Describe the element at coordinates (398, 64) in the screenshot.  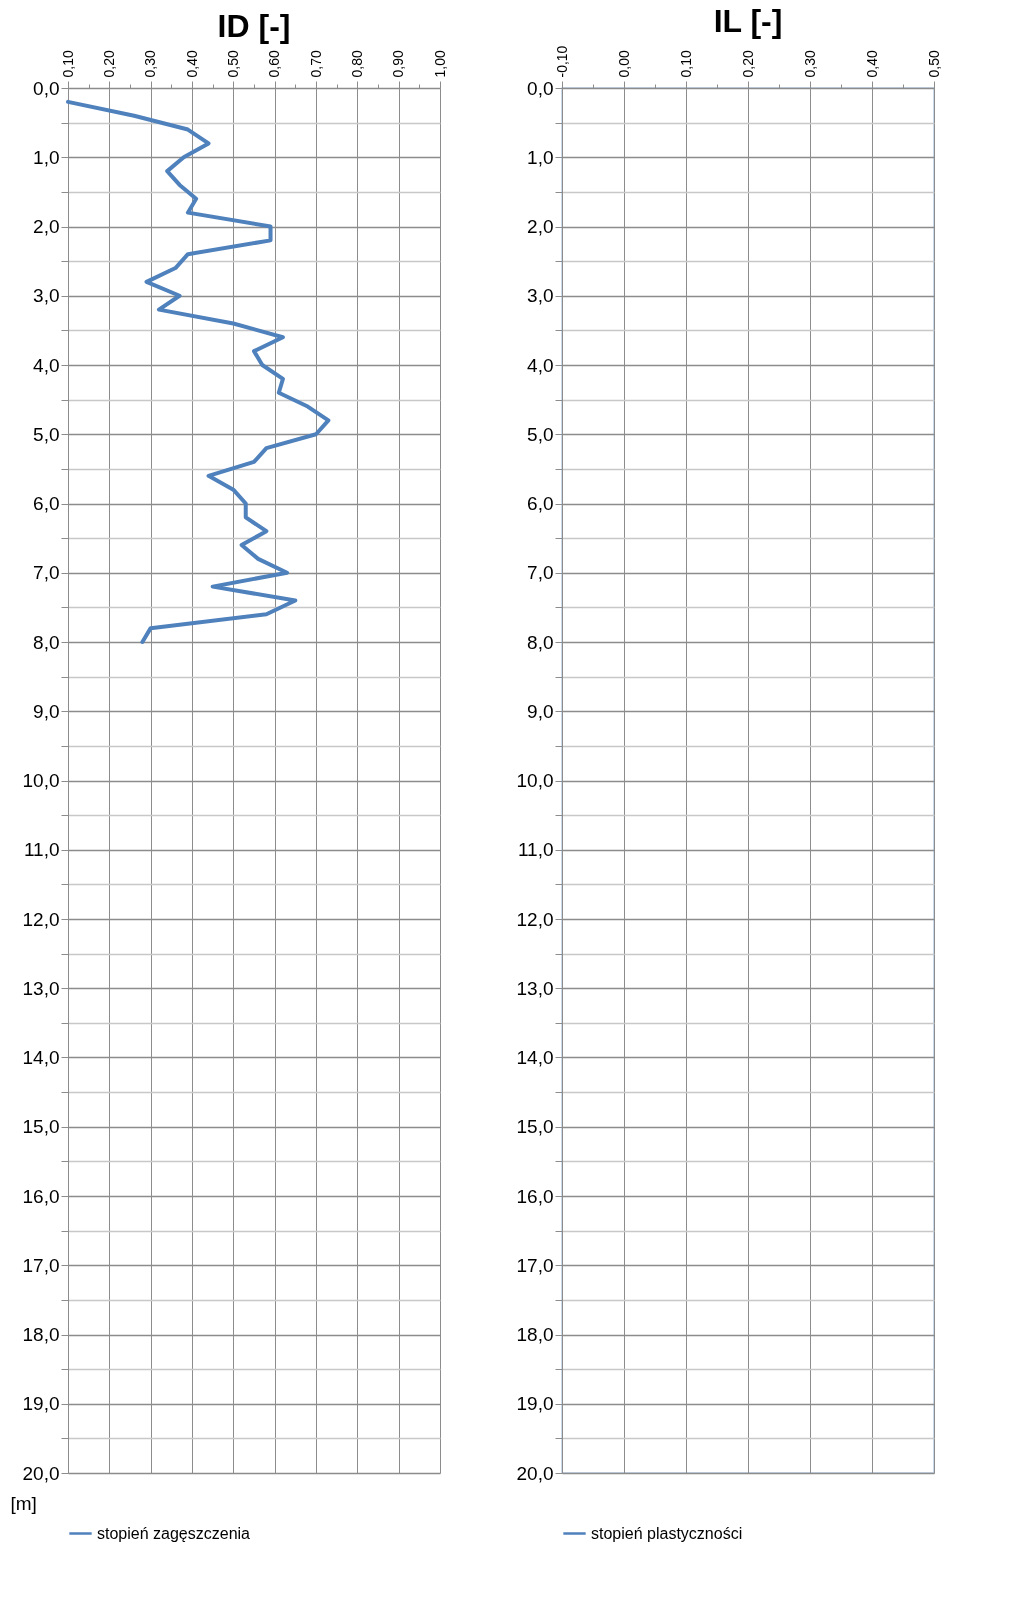
I see `x-tick-label: 0,90` at that location.